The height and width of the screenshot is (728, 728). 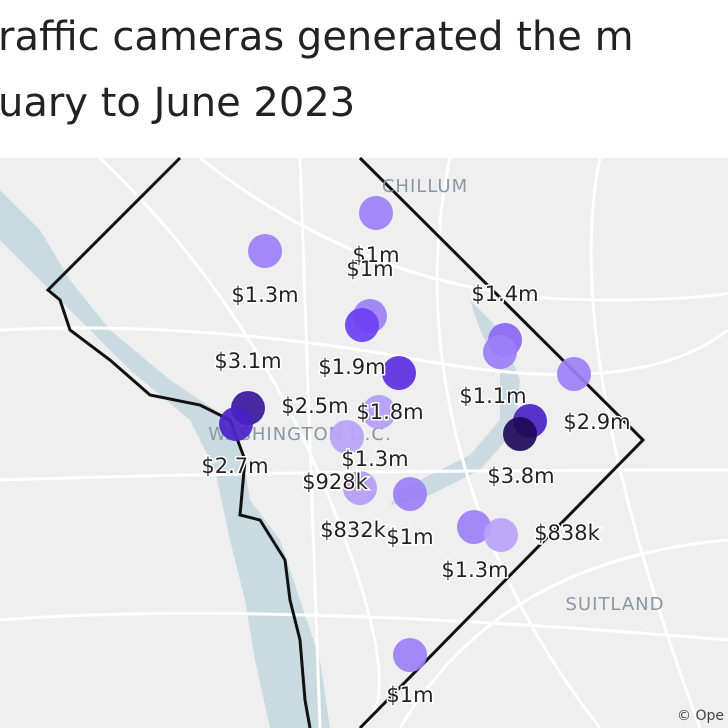 I want to click on fine-label: $3.8m, so click(x=520, y=476).